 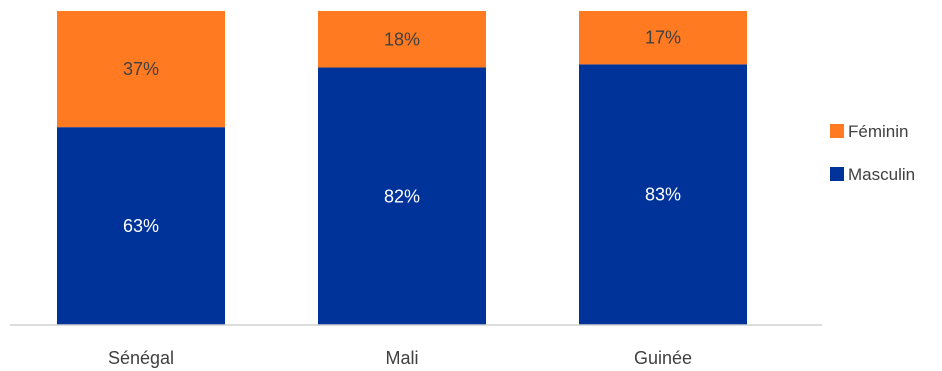 I want to click on bar-senegal-feminin, so click(x=141, y=69).